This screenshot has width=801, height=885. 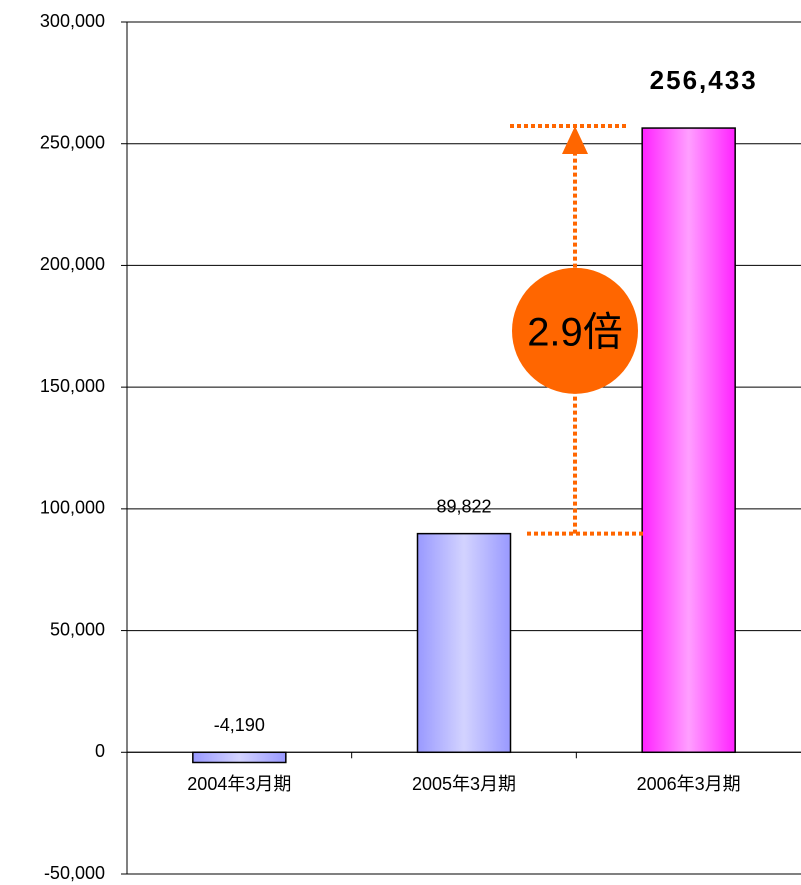 What do you see at coordinates (239, 725) in the screenshot?
I see `value-label: -4,190` at bounding box center [239, 725].